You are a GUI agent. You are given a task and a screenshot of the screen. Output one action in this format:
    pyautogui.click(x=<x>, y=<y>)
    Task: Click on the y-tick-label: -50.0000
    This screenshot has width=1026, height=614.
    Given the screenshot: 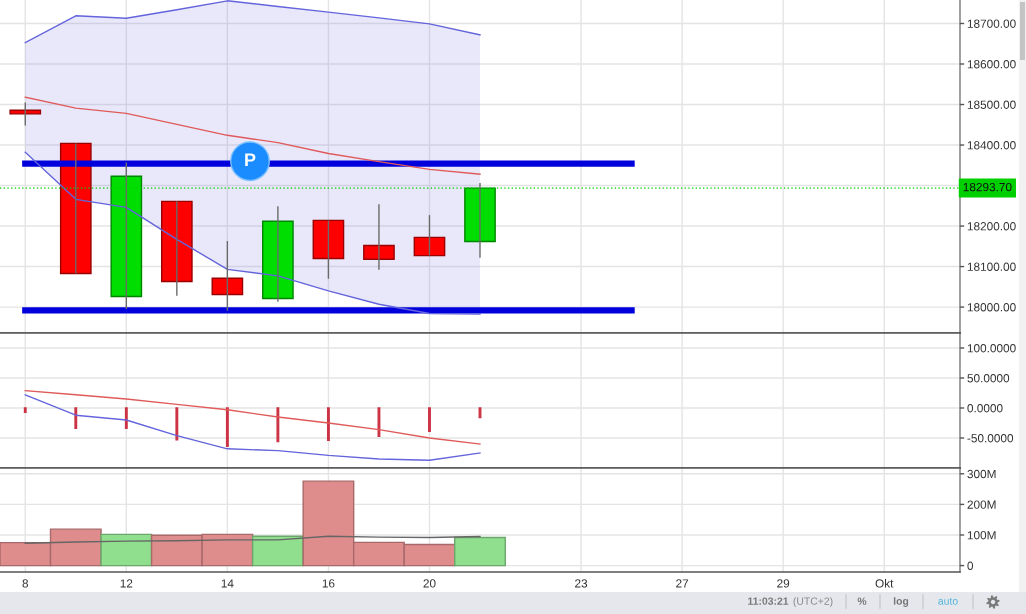 What is the action you would take?
    pyautogui.click(x=990, y=438)
    